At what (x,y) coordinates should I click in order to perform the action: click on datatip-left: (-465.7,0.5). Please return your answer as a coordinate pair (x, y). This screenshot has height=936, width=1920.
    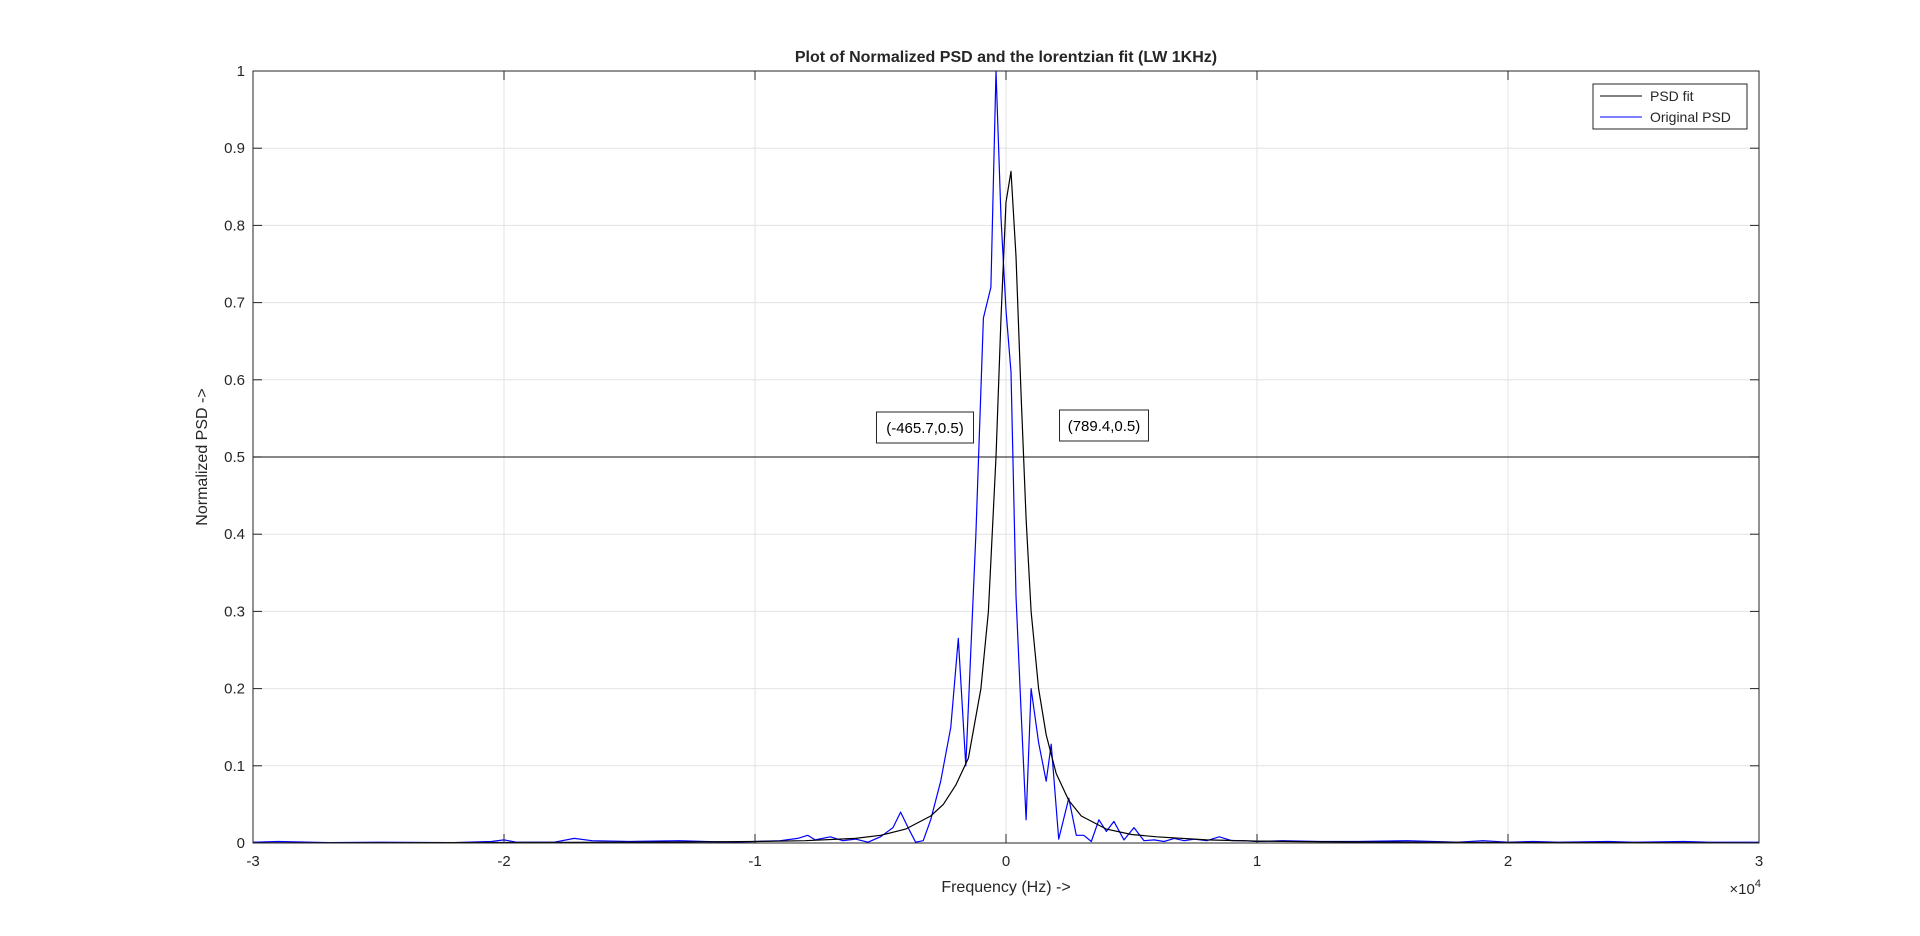
    Looking at the image, I should click on (925, 427).